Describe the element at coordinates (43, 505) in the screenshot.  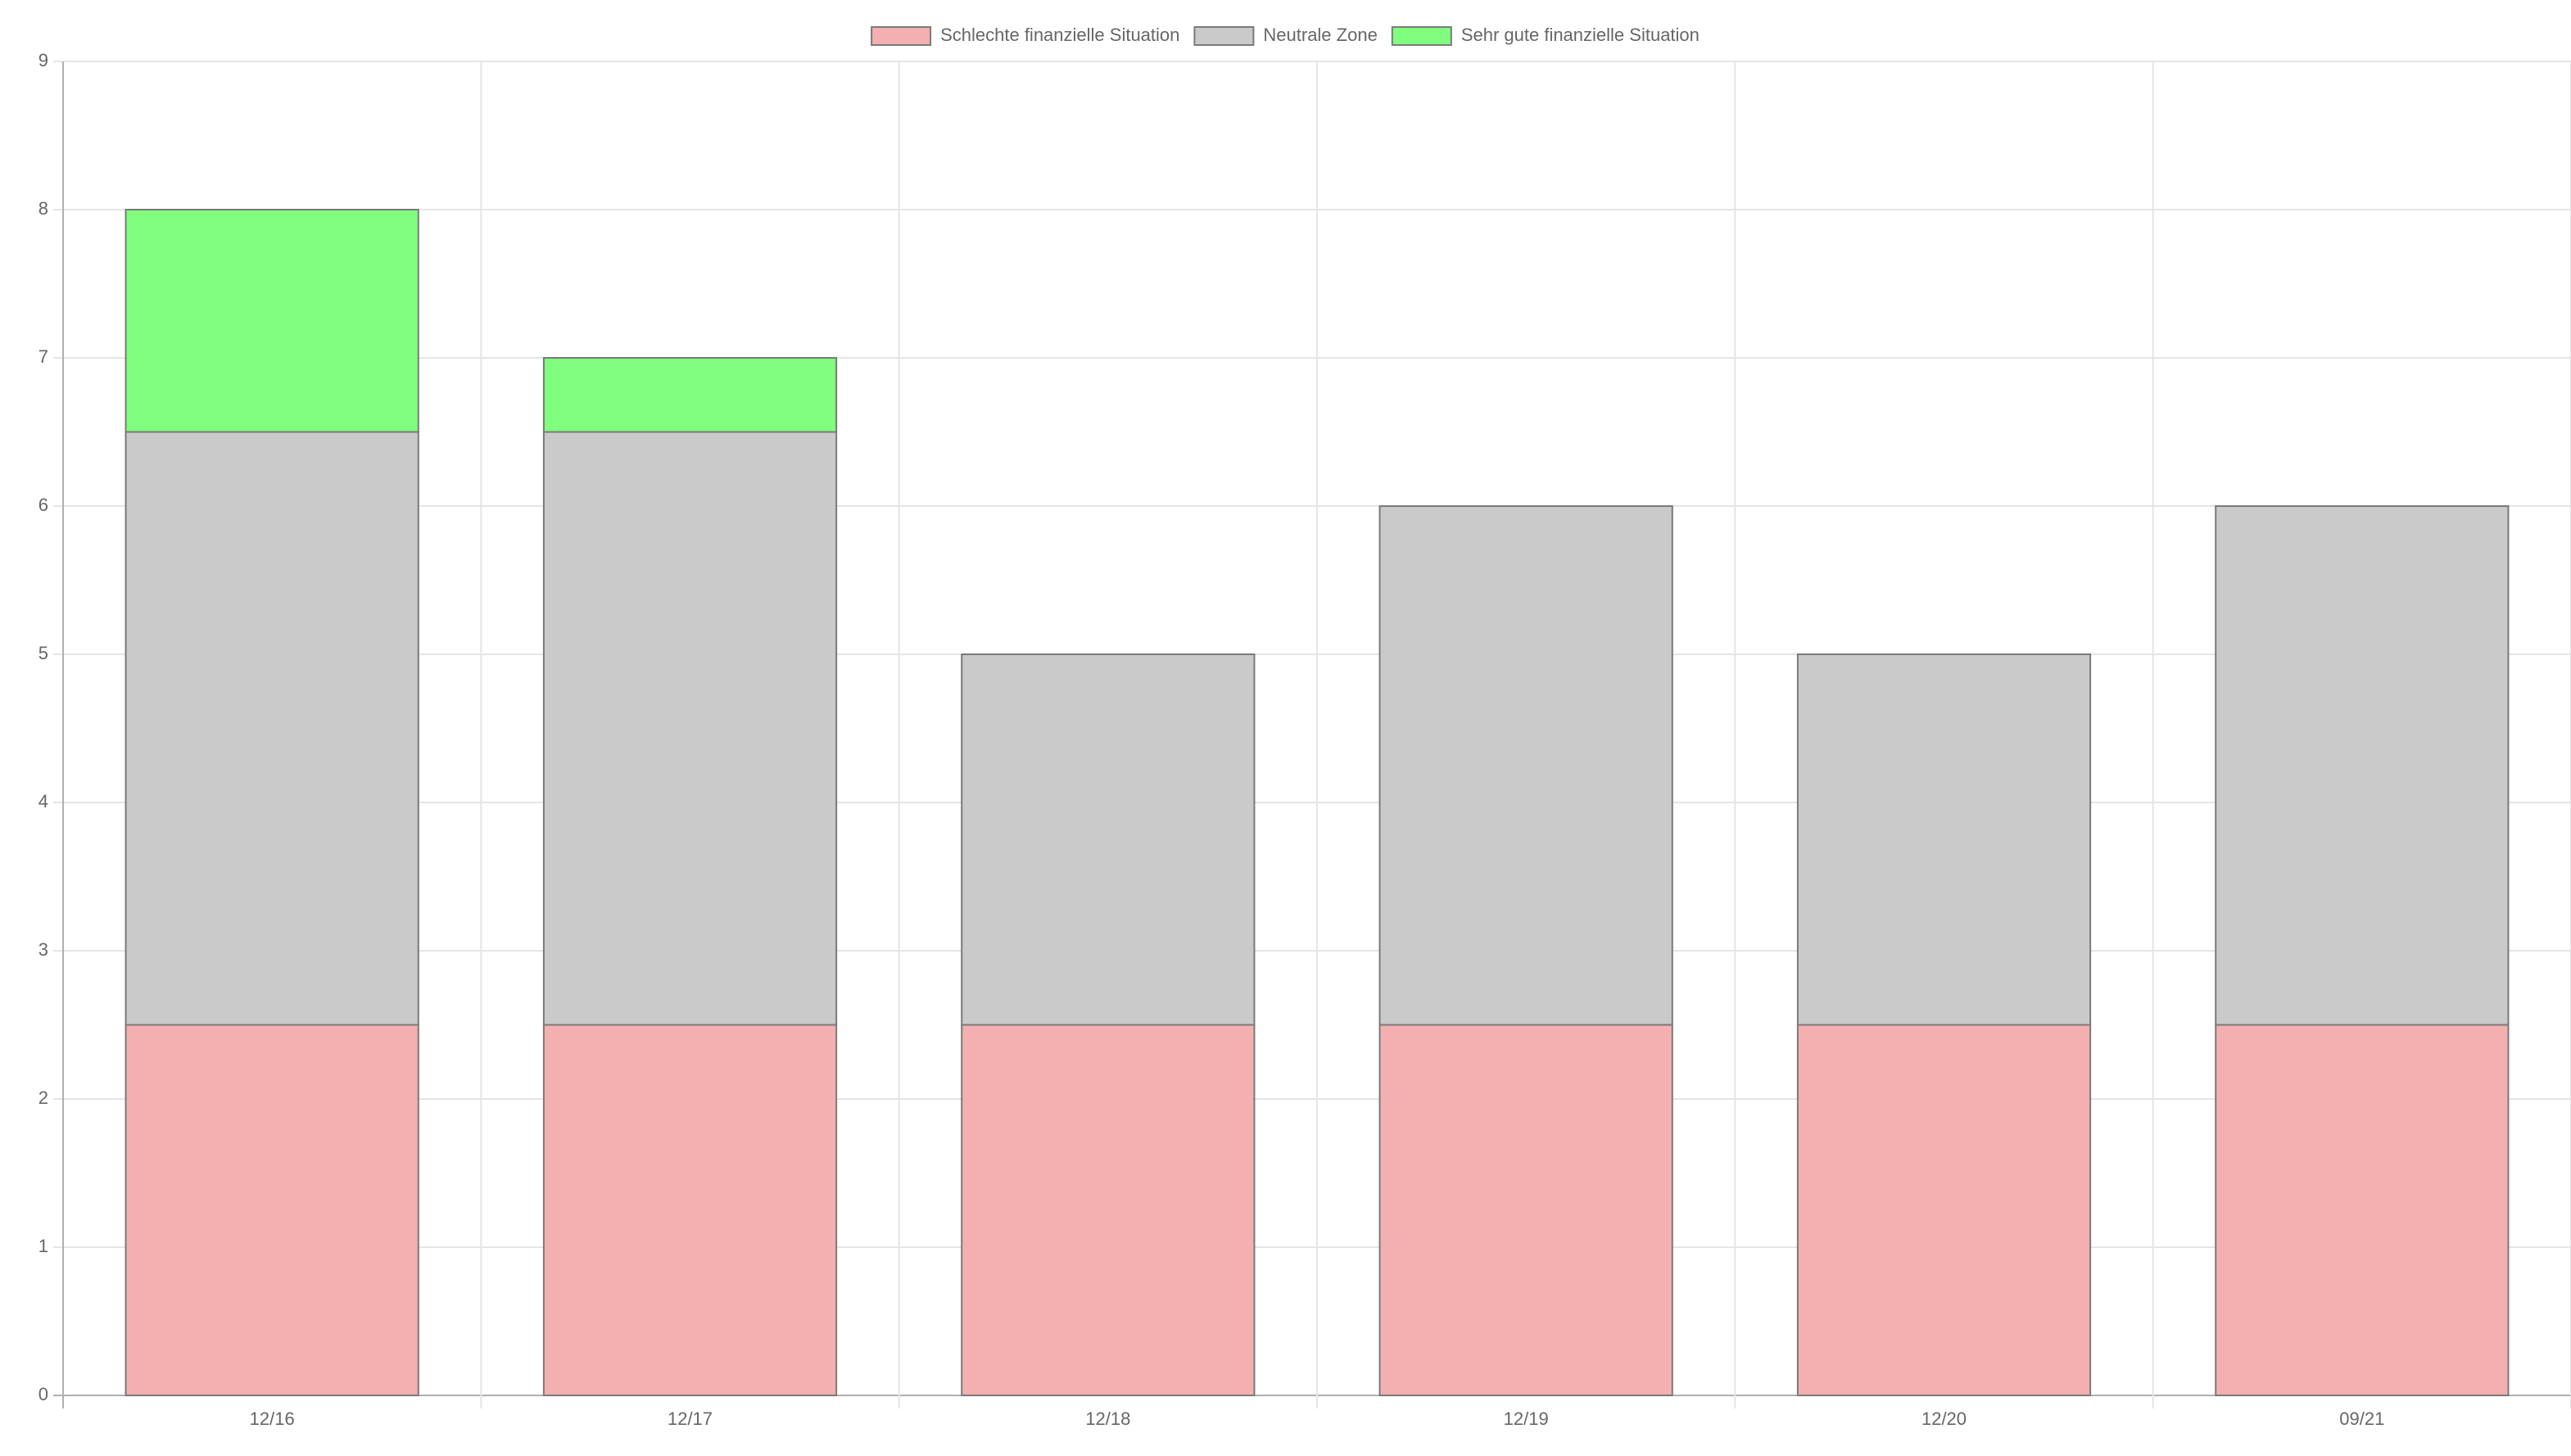
I see `y-tick-label: 6` at that location.